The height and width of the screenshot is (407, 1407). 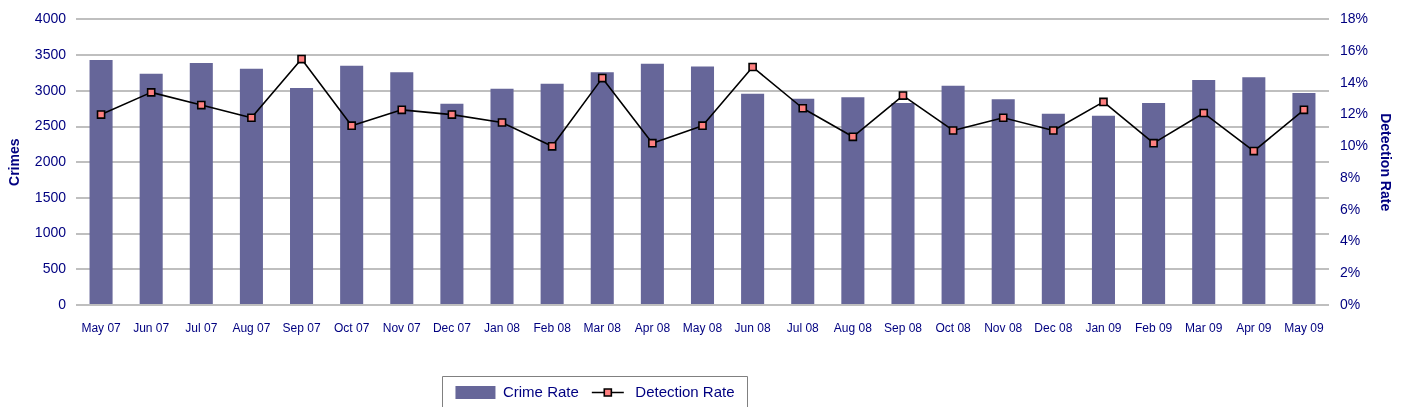 What do you see at coordinates (1254, 327) in the screenshot?
I see `x-tick-label: Apr 09` at bounding box center [1254, 327].